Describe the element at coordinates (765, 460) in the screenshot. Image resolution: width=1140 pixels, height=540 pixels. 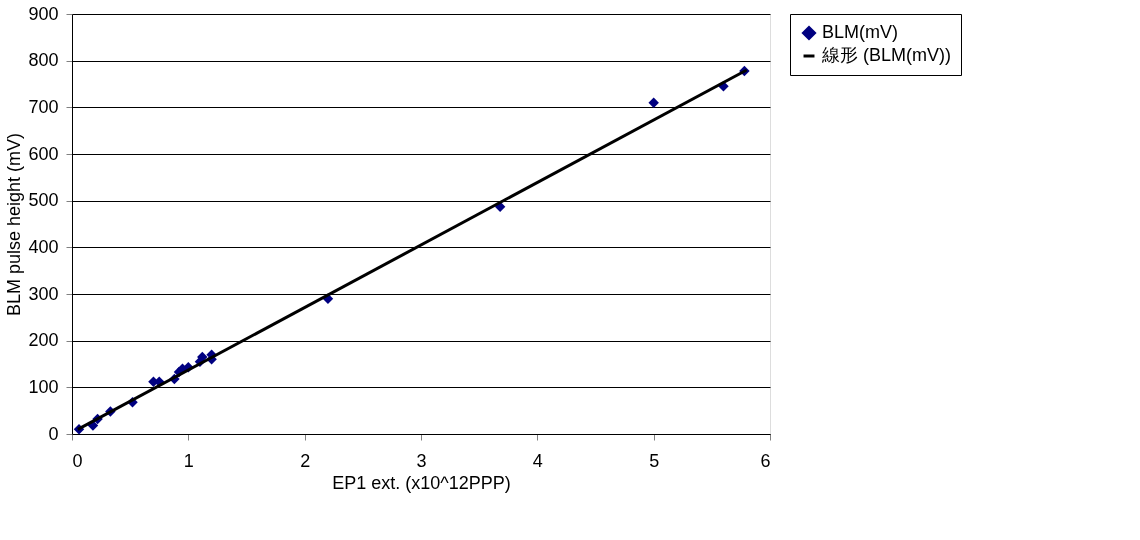
I see `x-tick-label: 6` at that location.